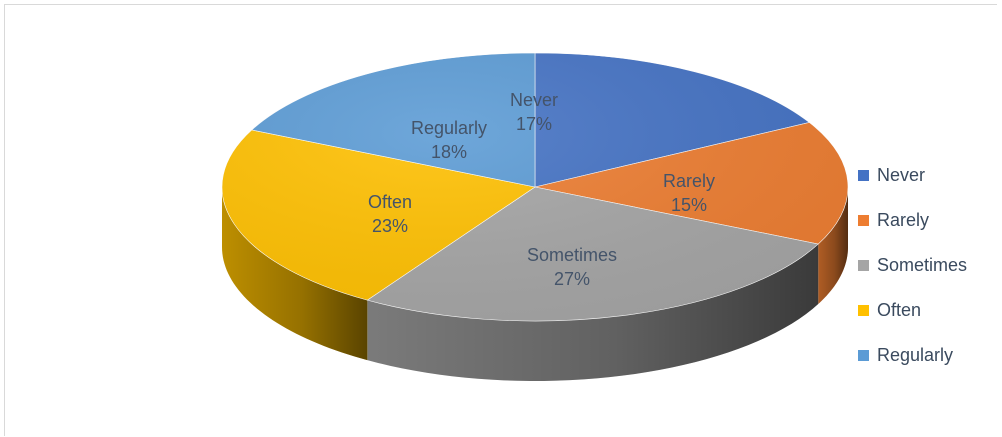 The width and height of the screenshot is (1002, 437). I want to click on legend-item-rarely: Rarely, so click(893, 220).